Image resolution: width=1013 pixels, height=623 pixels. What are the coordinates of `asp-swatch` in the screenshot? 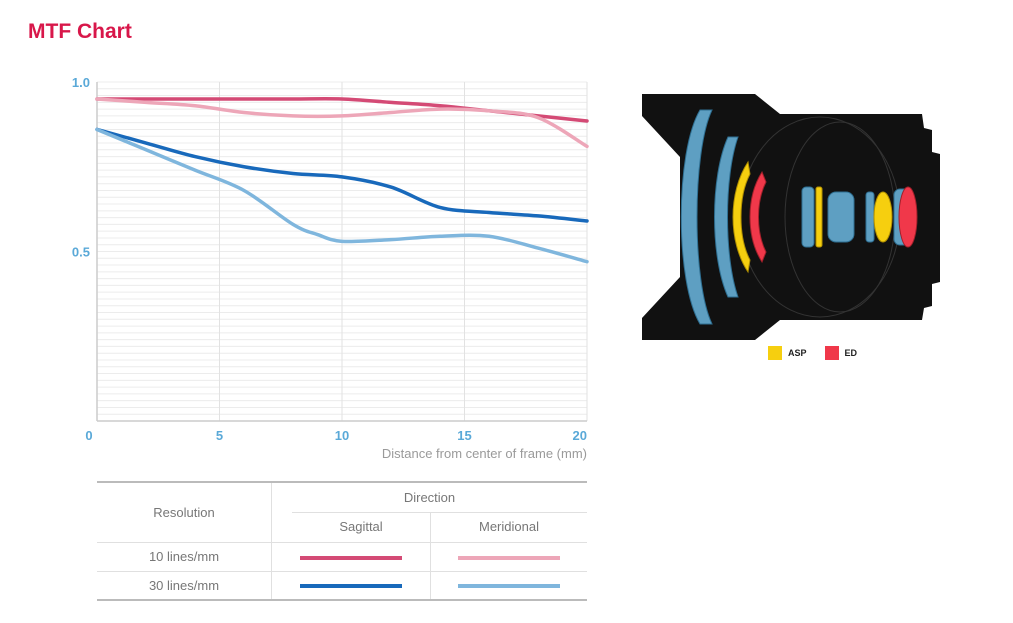 It's located at (775, 353).